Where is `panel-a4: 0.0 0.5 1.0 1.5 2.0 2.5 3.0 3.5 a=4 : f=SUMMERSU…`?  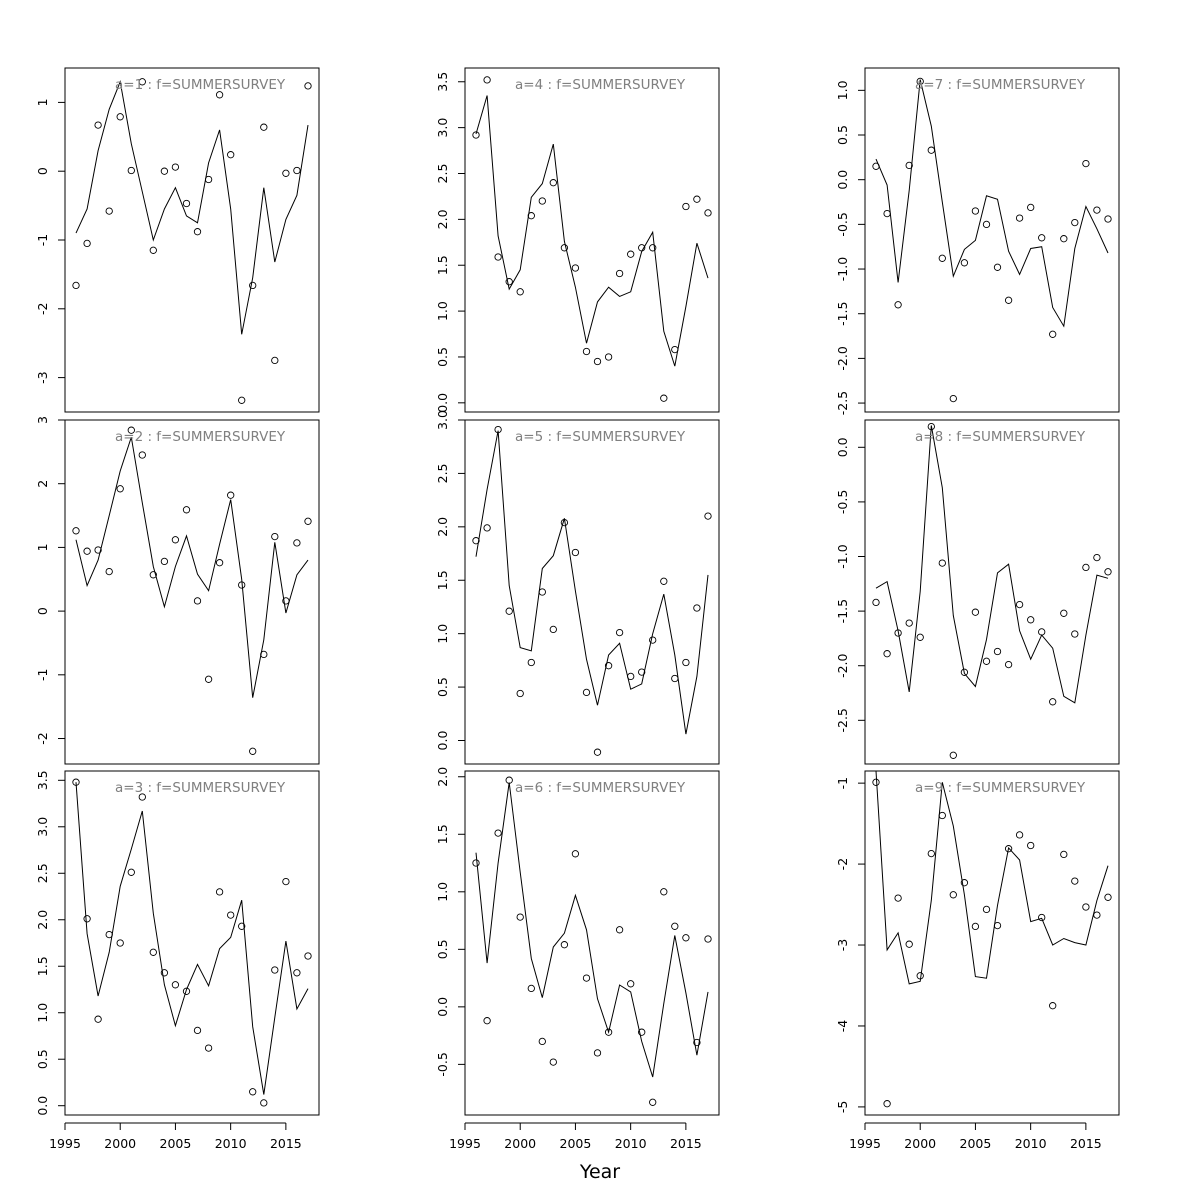
panel-a4: 0.0 0.5 1.0 1.5 2.0 2.5 3.0 3.5 a=4 : f=SUMMERSU… is located at coordinates (577, 240).